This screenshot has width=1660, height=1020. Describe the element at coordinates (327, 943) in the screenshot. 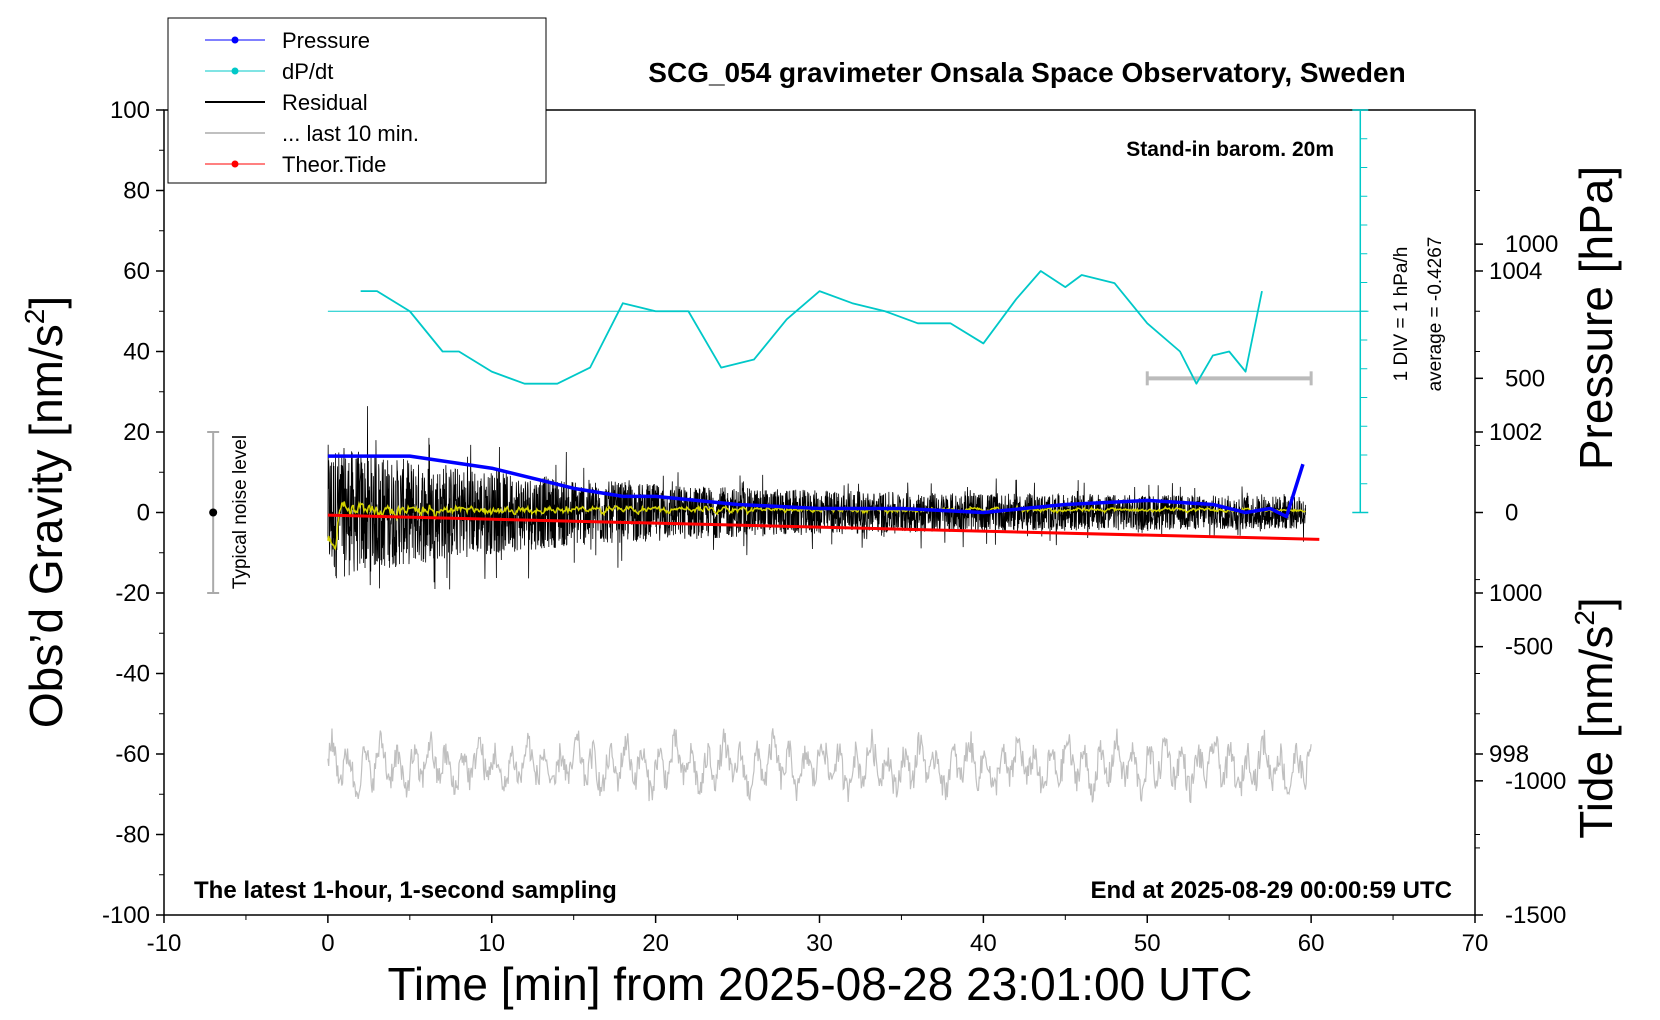

I see `x-tick-label: 0` at that location.